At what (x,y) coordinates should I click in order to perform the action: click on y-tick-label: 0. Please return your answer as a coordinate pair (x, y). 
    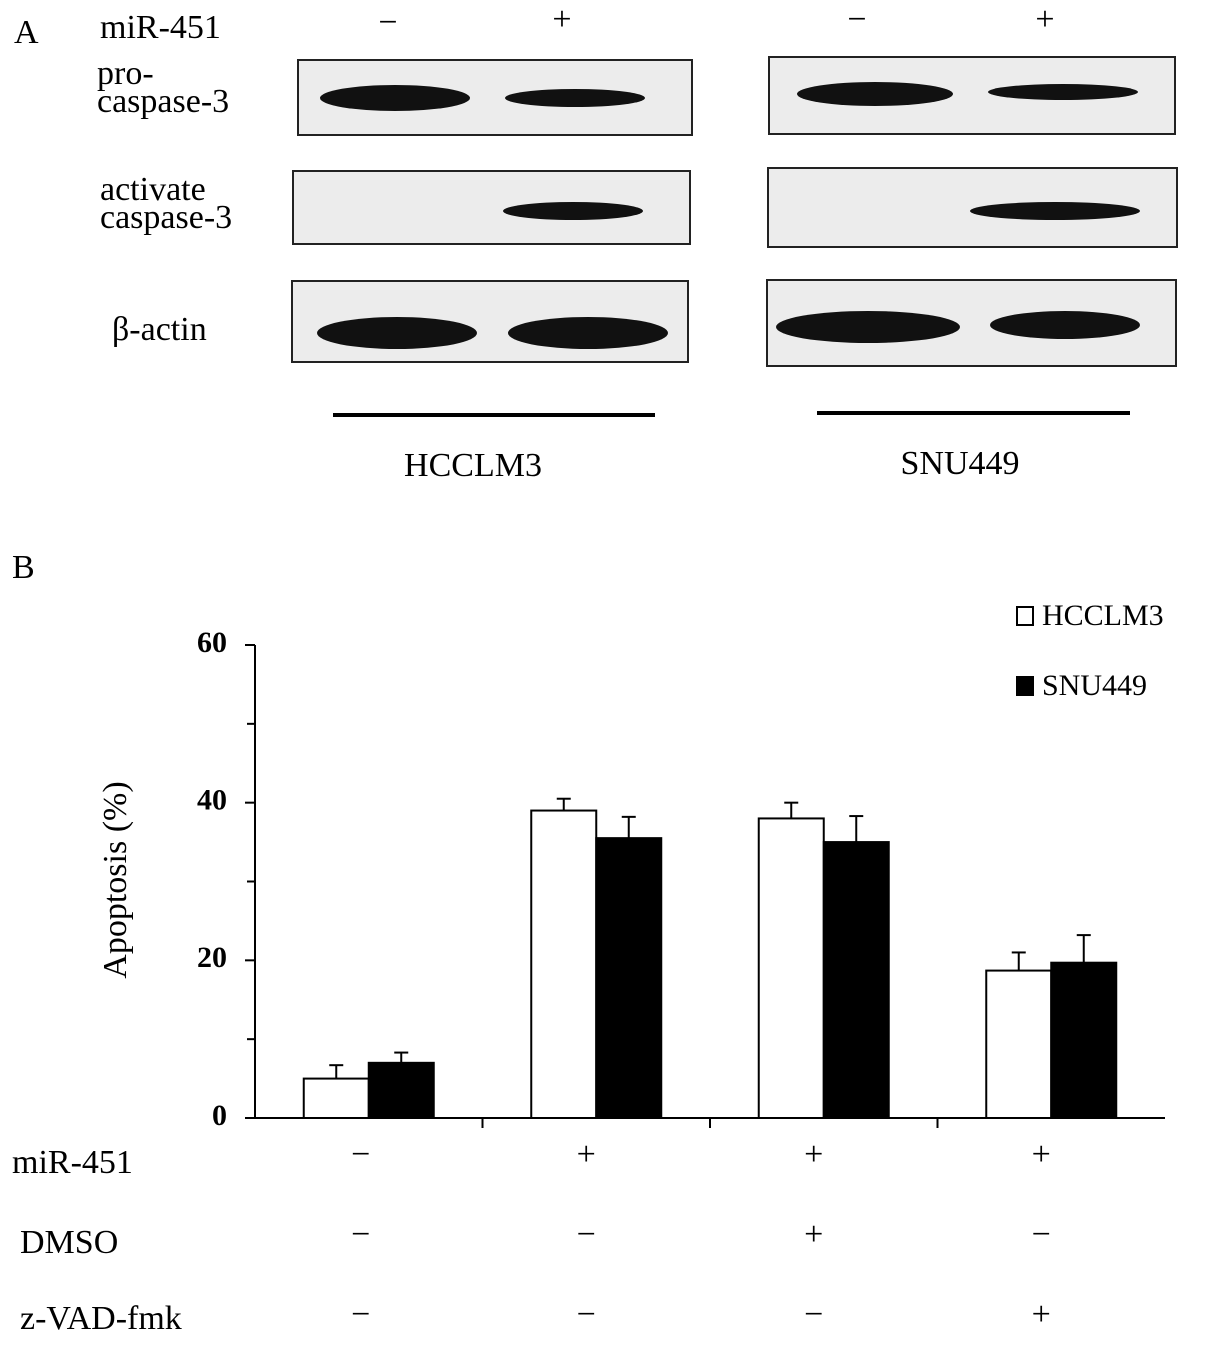
    Looking at the image, I should click on (219, 1115).